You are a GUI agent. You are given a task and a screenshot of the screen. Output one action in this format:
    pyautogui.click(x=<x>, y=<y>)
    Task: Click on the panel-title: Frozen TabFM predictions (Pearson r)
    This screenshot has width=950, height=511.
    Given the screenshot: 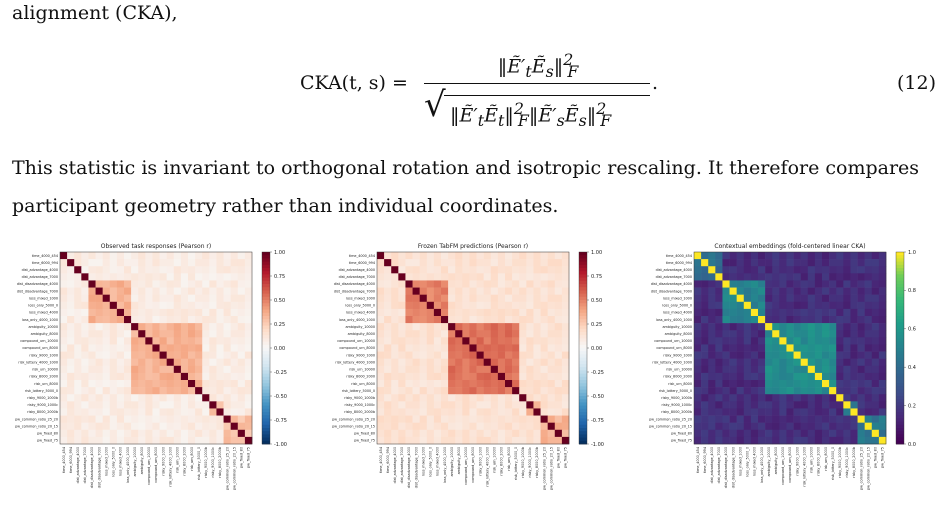 What is the action you would take?
    pyautogui.click(x=473, y=246)
    